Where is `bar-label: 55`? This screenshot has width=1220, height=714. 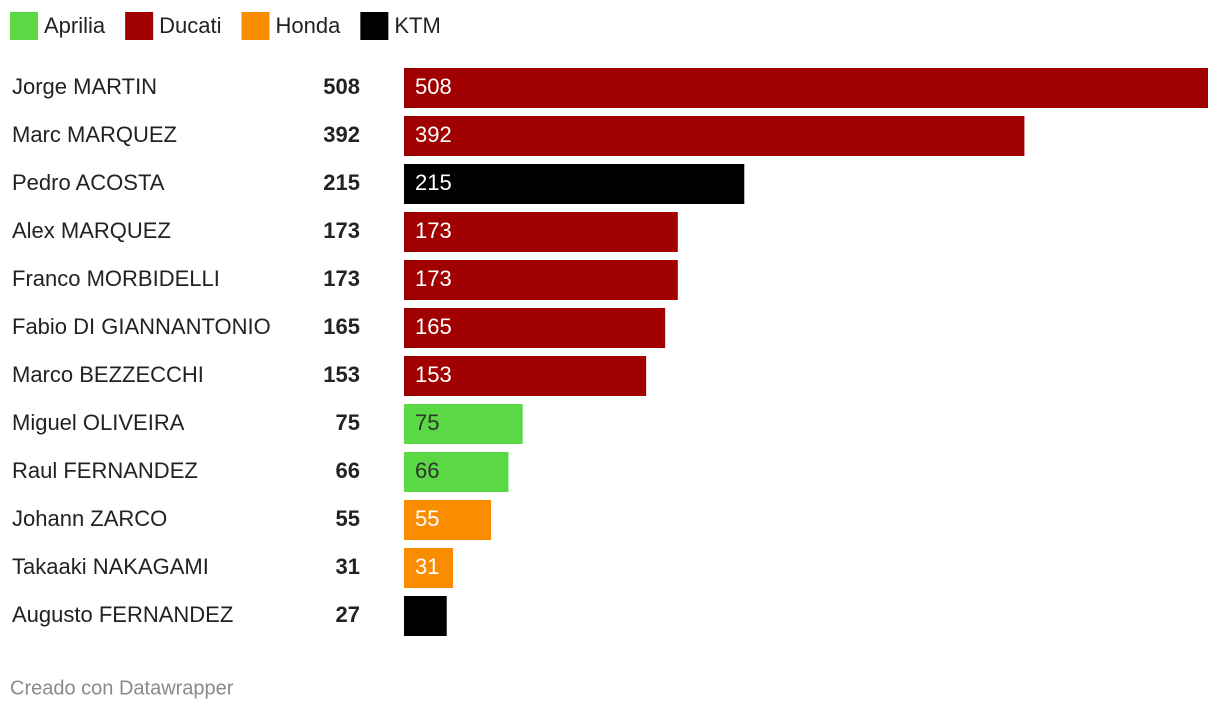 bar-label: 55 is located at coordinates (427, 518).